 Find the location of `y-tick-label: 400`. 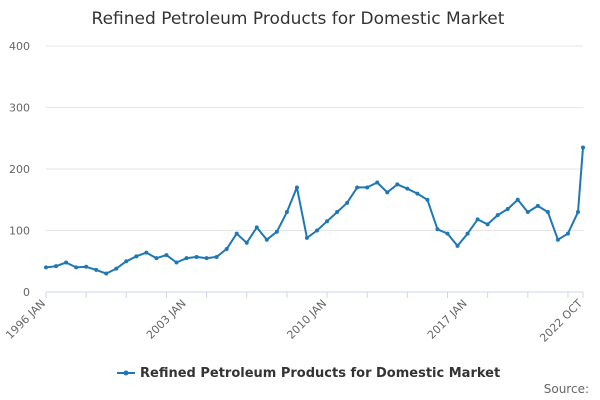

y-tick-label: 400 is located at coordinates (19, 46).